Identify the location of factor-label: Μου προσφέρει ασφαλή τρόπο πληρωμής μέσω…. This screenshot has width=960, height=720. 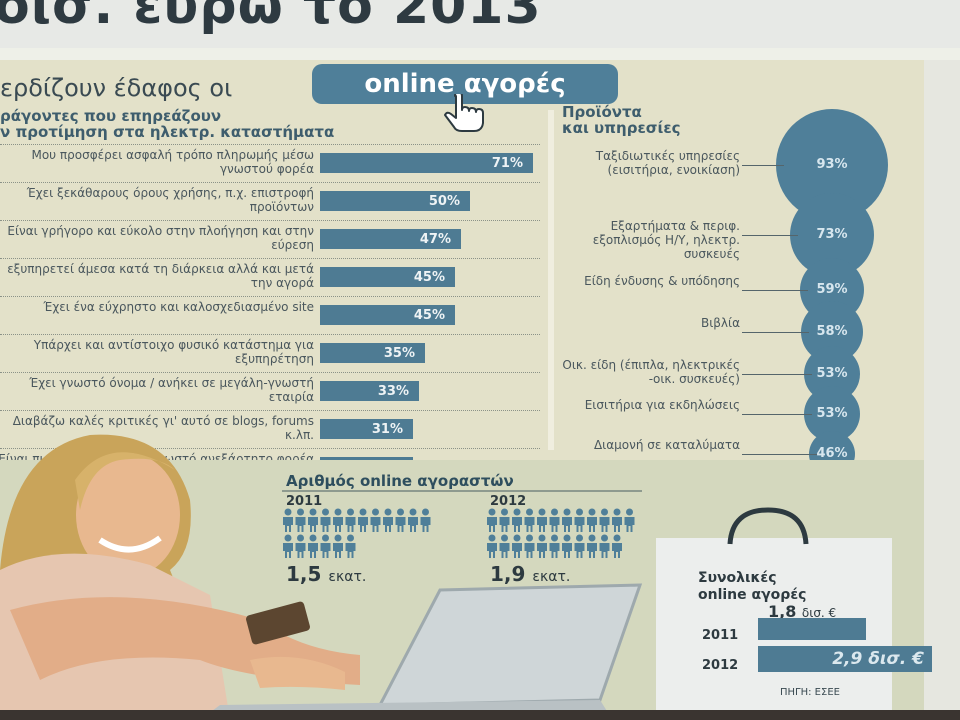
(172, 162).